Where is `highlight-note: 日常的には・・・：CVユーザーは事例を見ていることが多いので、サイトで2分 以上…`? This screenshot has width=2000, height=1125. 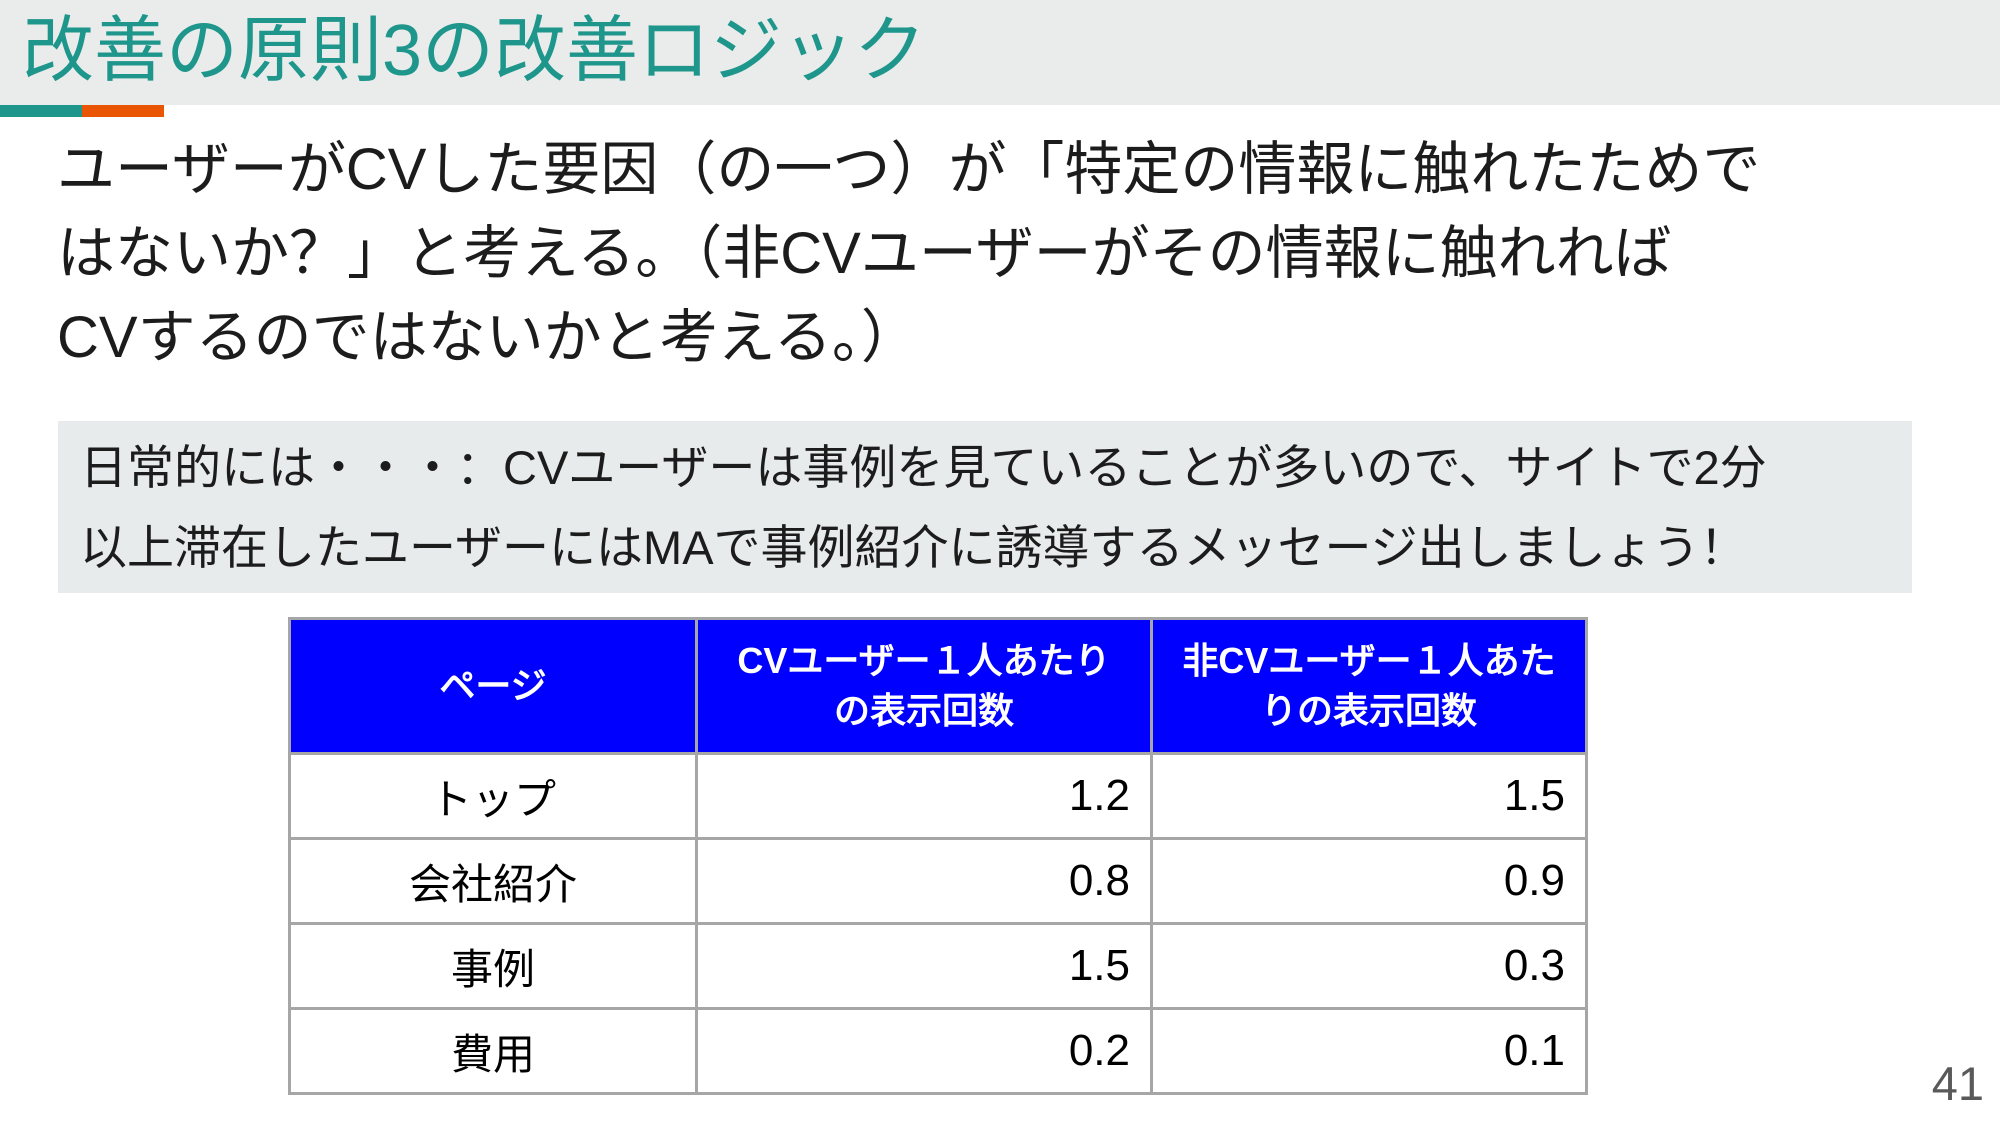
highlight-note: 日常的には・・・：CVユーザーは事例を見ていることが多いので、サイトで2分 以上… is located at coordinates (985, 507).